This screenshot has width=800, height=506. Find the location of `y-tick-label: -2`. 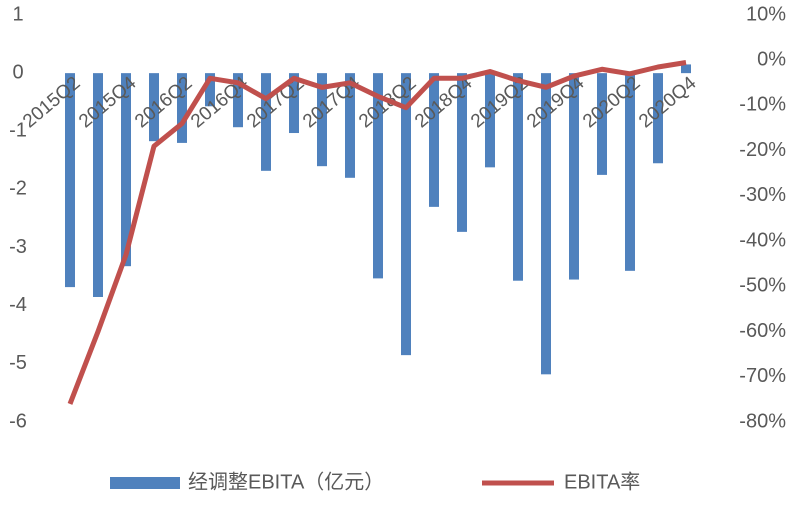

y-tick-label: -2 is located at coordinates (18, 189).